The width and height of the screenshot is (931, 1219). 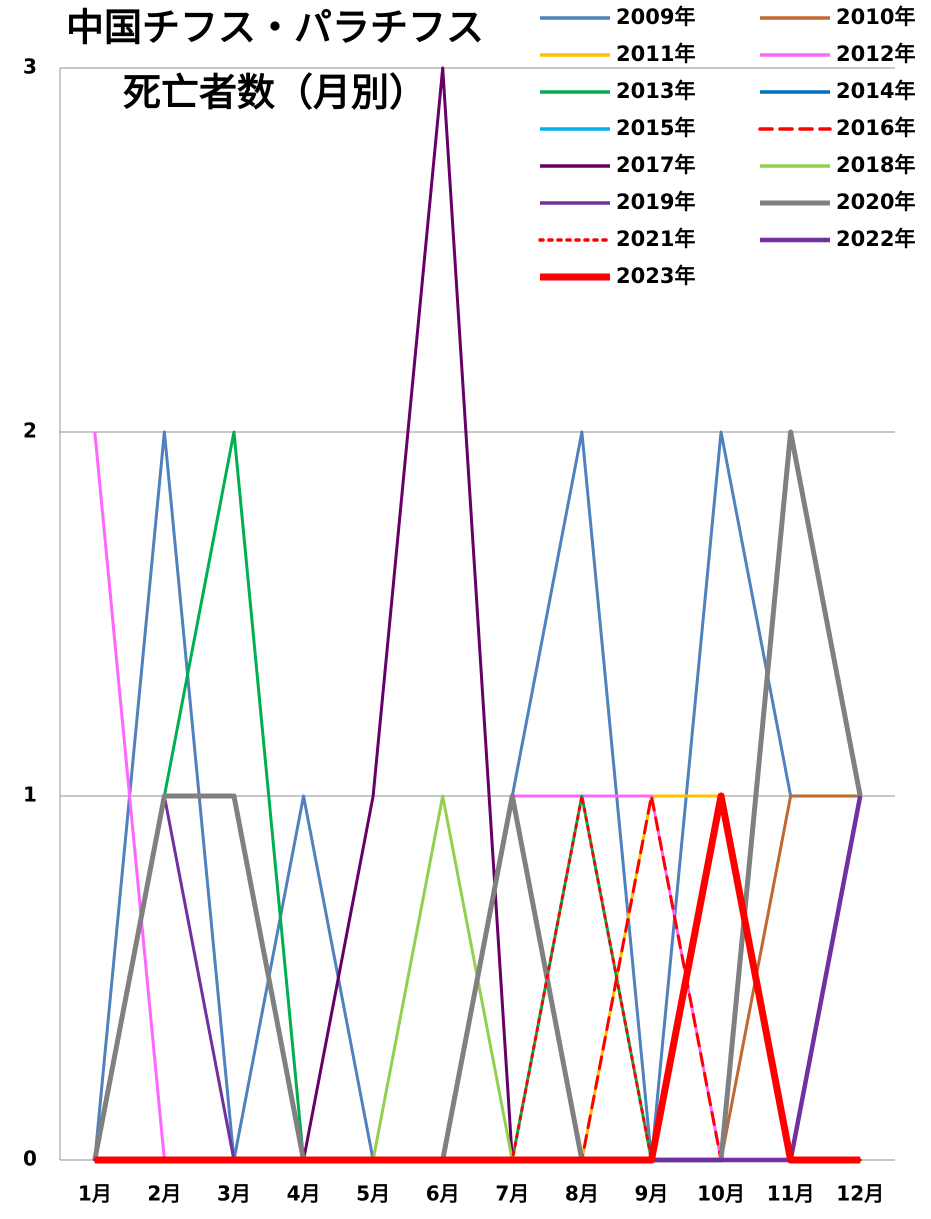 I want to click on legend-label: 2018年, so click(x=875, y=165).